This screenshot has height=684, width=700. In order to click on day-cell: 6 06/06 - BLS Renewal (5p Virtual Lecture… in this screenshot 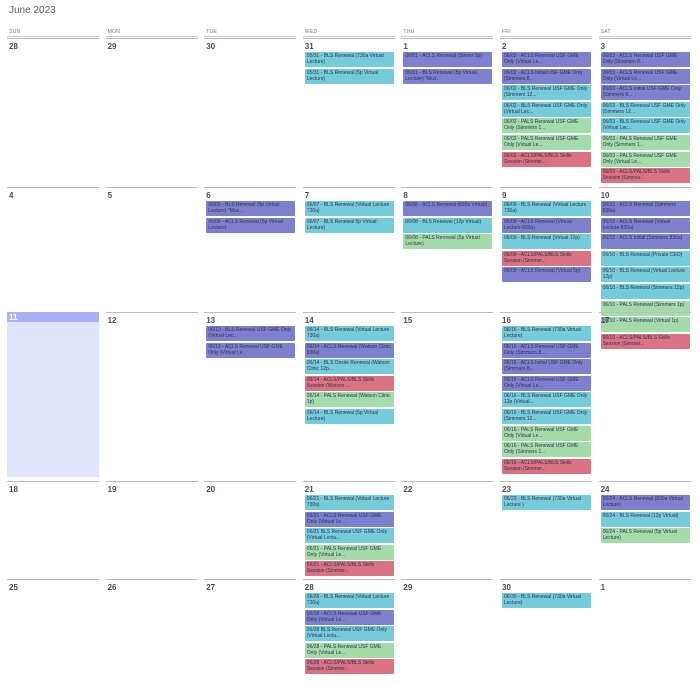, I will do `click(250, 247)`.